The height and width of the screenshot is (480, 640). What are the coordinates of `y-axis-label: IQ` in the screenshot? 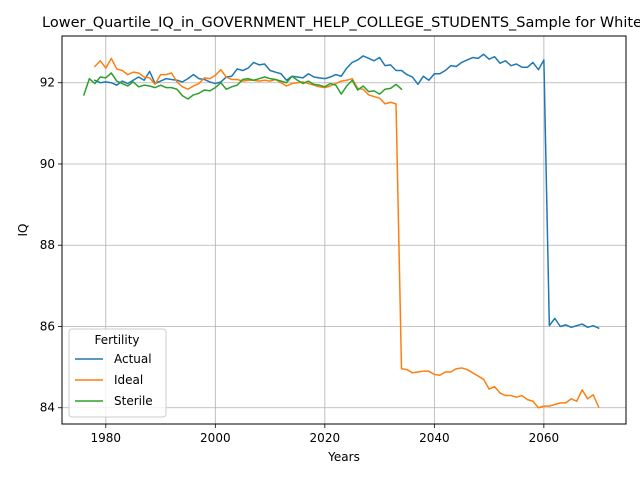 It's located at (23, 230).